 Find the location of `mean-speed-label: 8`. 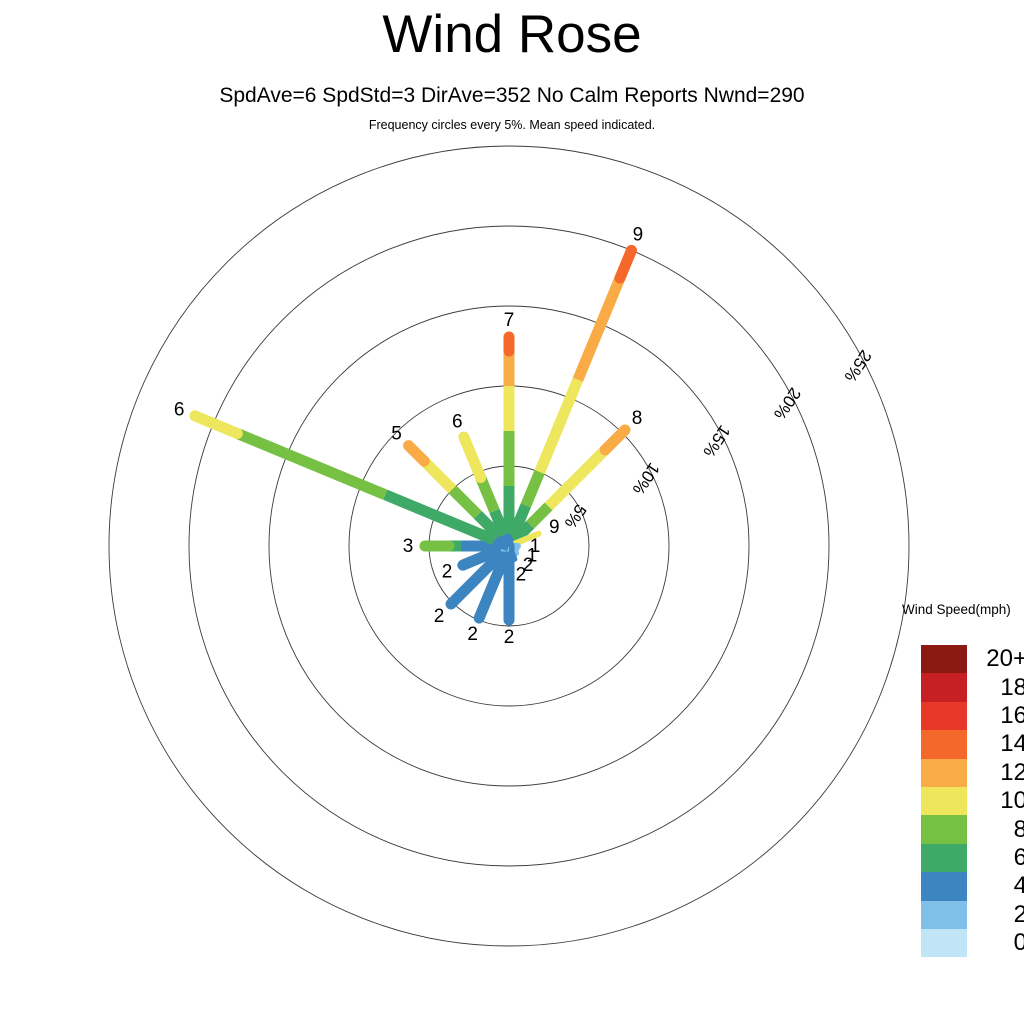

mean-speed-label: 8 is located at coordinates (637, 418).